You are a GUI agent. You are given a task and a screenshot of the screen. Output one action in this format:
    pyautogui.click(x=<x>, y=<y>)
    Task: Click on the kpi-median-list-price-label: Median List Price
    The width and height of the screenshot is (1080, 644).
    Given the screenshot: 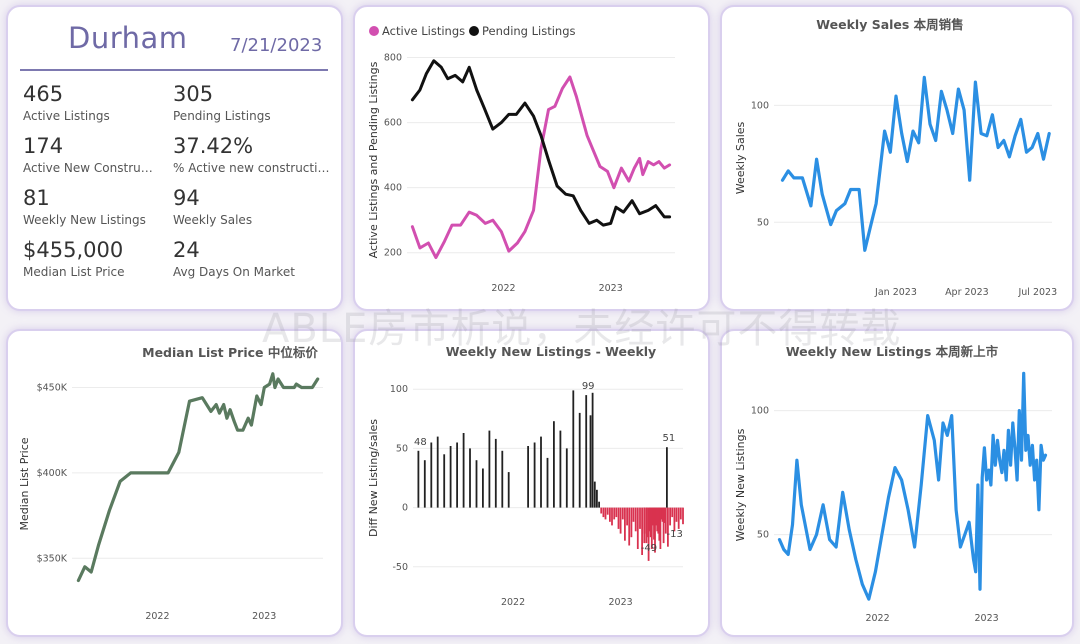 What is the action you would take?
    pyautogui.click(x=74, y=272)
    